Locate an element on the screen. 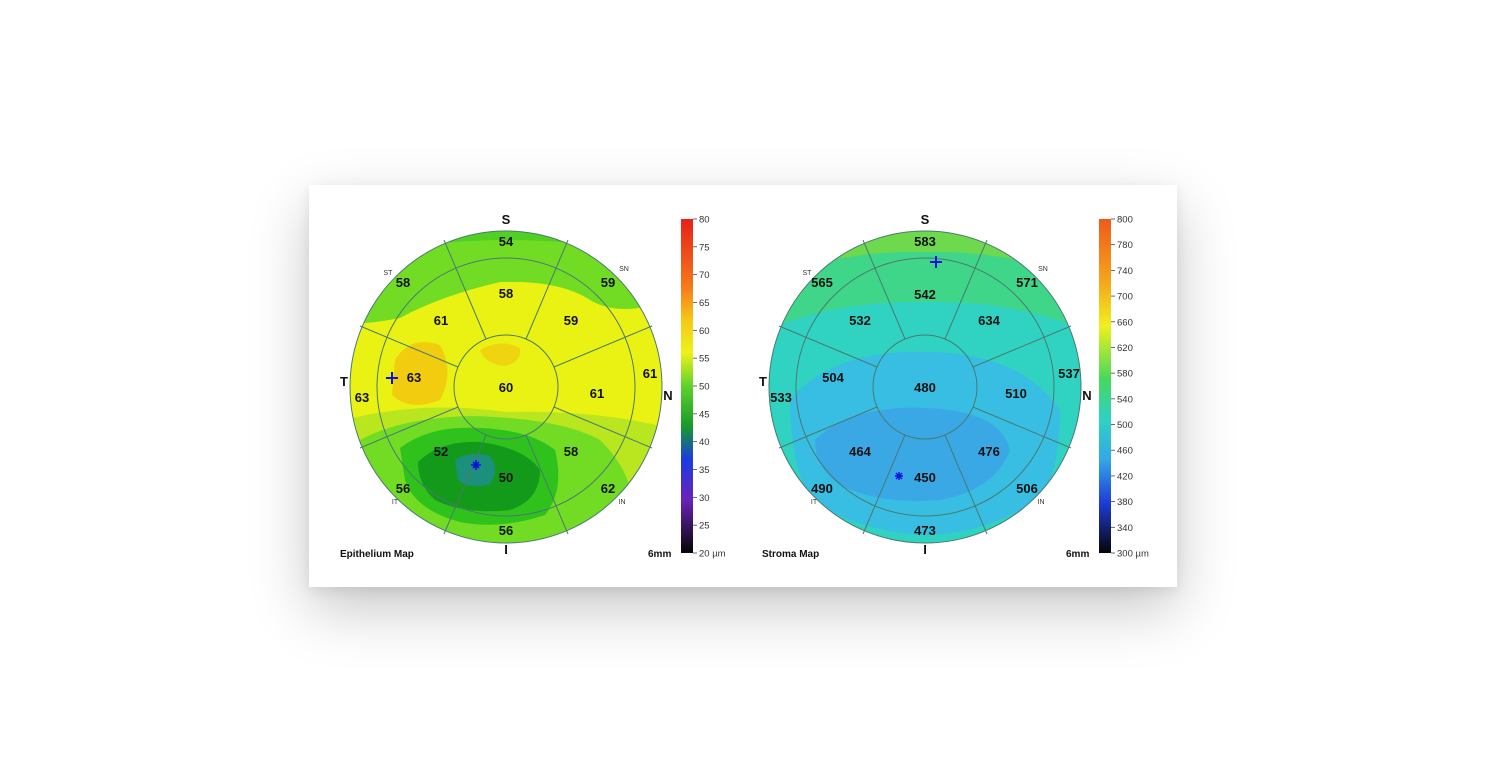 The height and width of the screenshot is (770, 1500). stroma-inner-nasal-value: 510 is located at coordinates (1016, 393).